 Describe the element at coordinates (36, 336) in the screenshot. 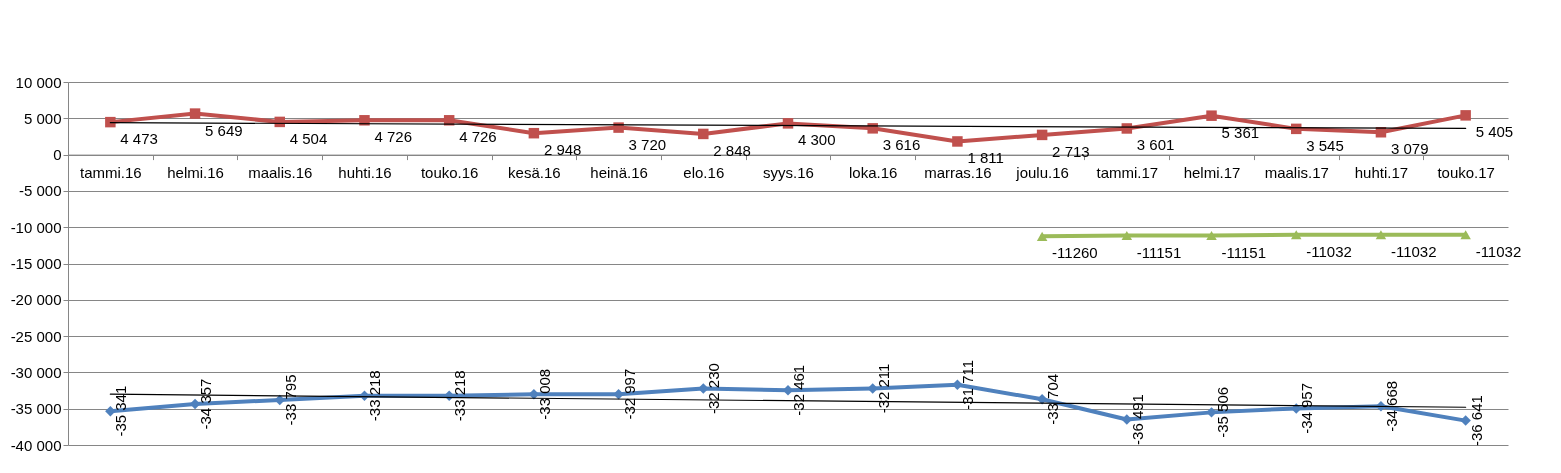

I see `y-tick-label: -25 000` at that location.